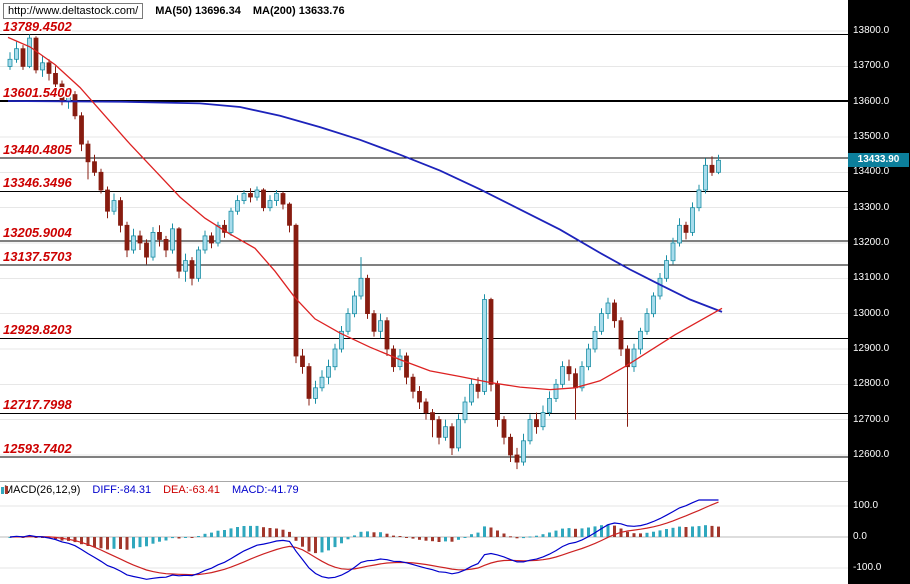 The image size is (910, 584). I want to click on macd-dea-value: DEA:-63.41, so click(191, 489).